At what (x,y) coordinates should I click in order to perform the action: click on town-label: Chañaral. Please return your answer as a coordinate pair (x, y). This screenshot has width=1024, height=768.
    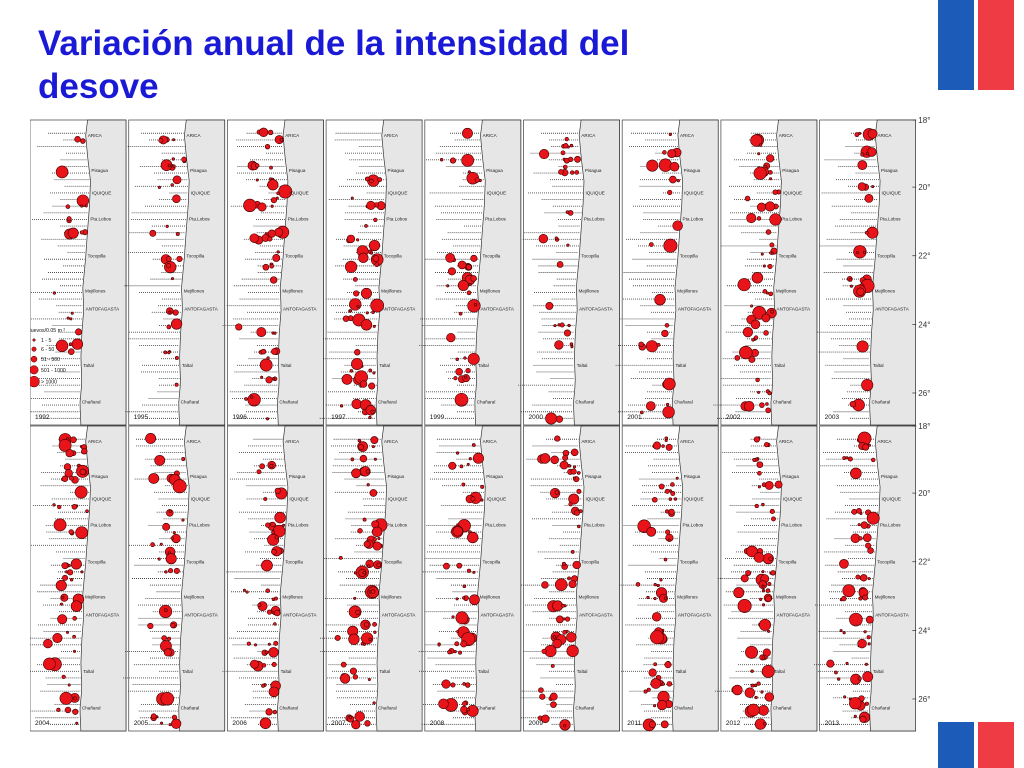
    Looking at the image, I should click on (881, 708).